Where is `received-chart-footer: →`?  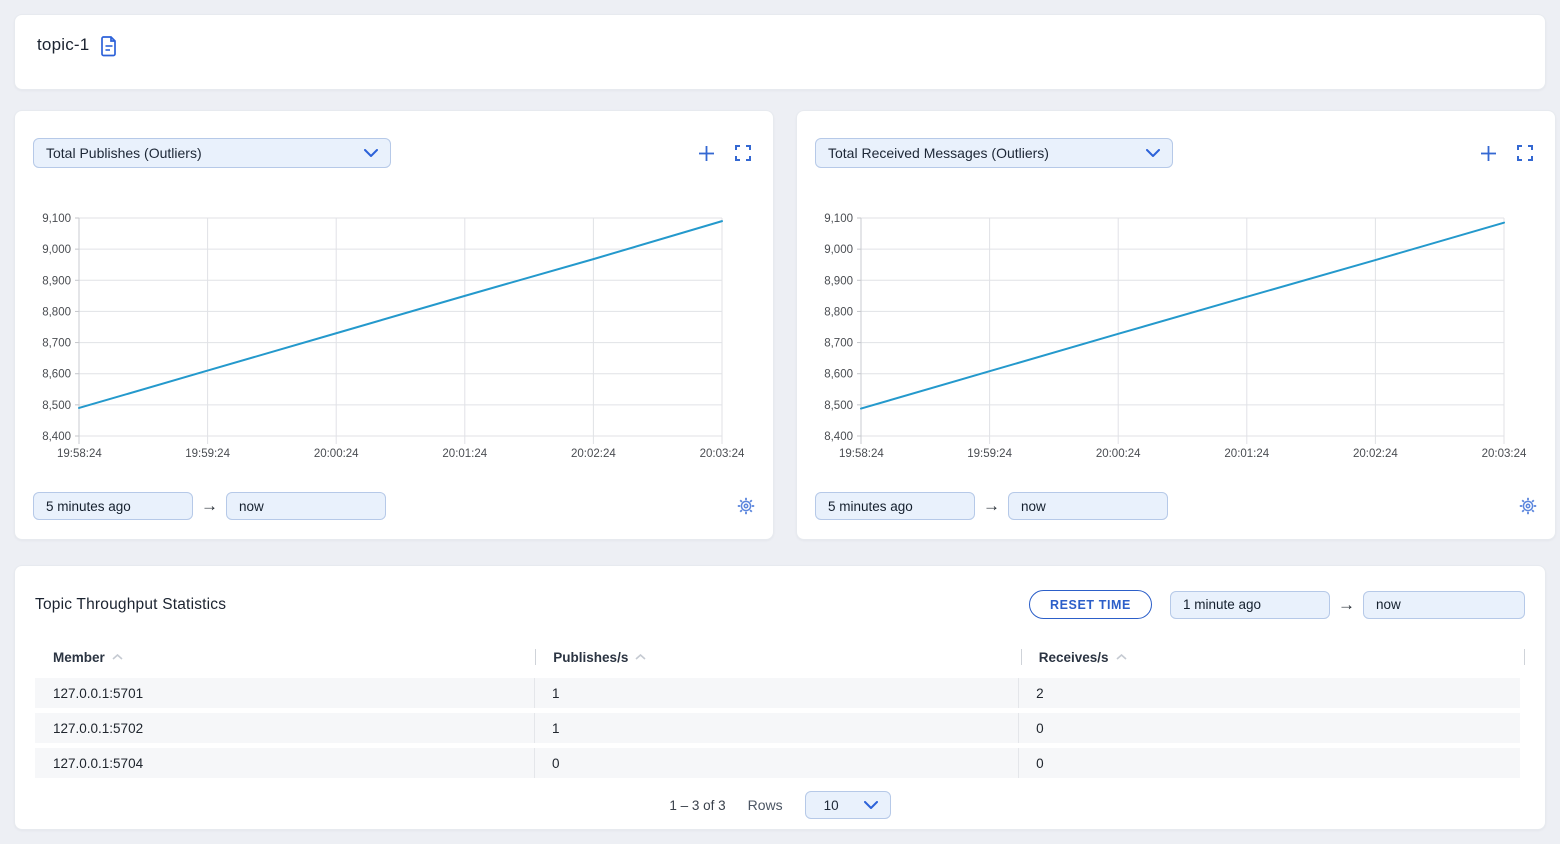 received-chart-footer: → is located at coordinates (1176, 506).